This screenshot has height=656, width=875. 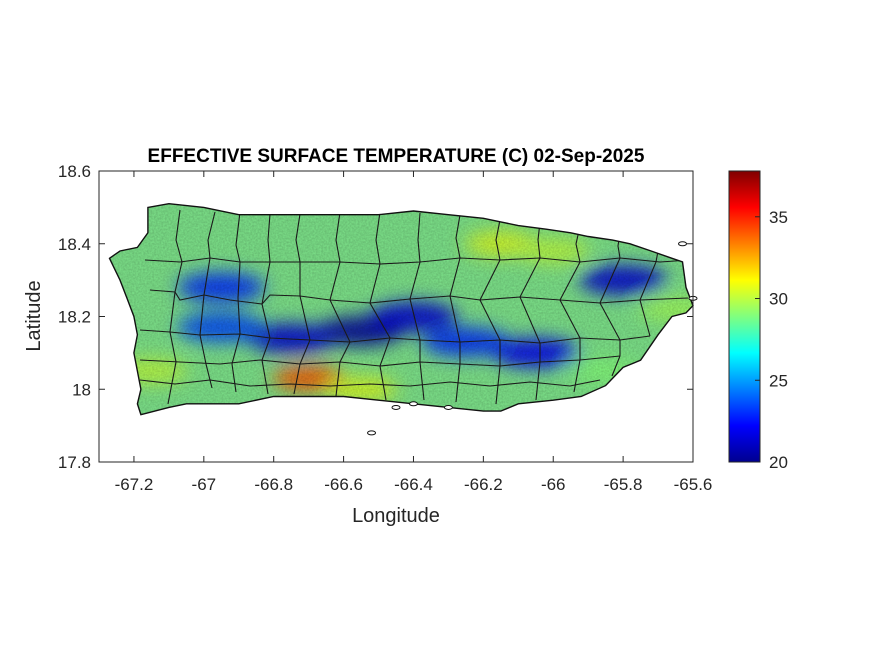 I want to click on colorbar-tick-label: 20, so click(x=778, y=462).